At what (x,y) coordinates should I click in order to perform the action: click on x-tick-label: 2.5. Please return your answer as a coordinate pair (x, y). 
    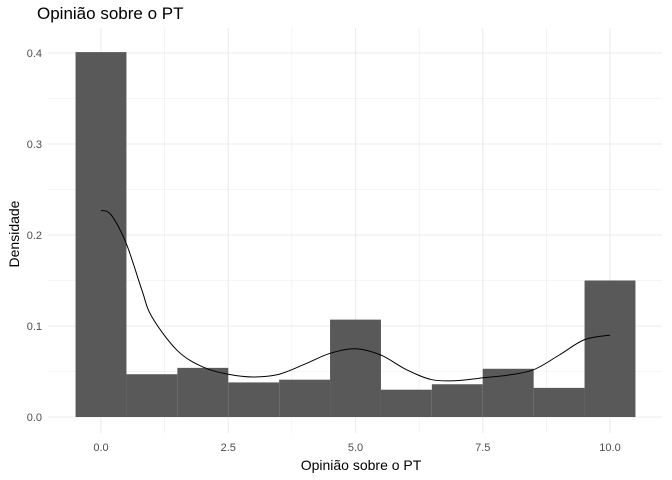
    Looking at the image, I should click on (228, 448).